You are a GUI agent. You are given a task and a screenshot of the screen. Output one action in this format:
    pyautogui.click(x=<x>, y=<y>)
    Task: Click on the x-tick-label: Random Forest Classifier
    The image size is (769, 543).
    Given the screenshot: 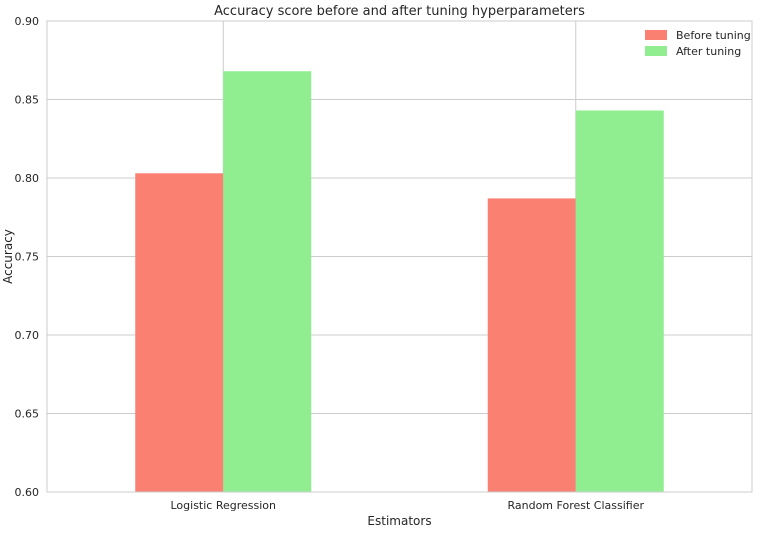 What is the action you would take?
    pyautogui.click(x=575, y=505)
    